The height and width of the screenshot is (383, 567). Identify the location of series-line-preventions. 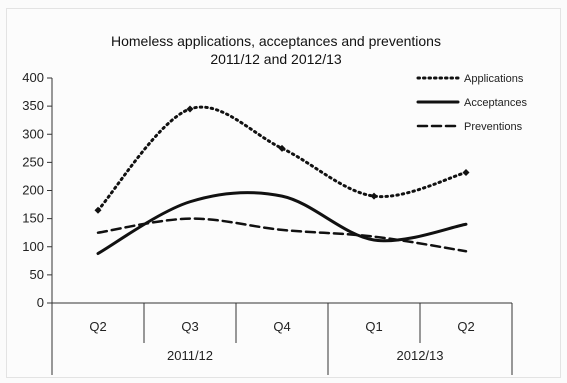
(282, 235).